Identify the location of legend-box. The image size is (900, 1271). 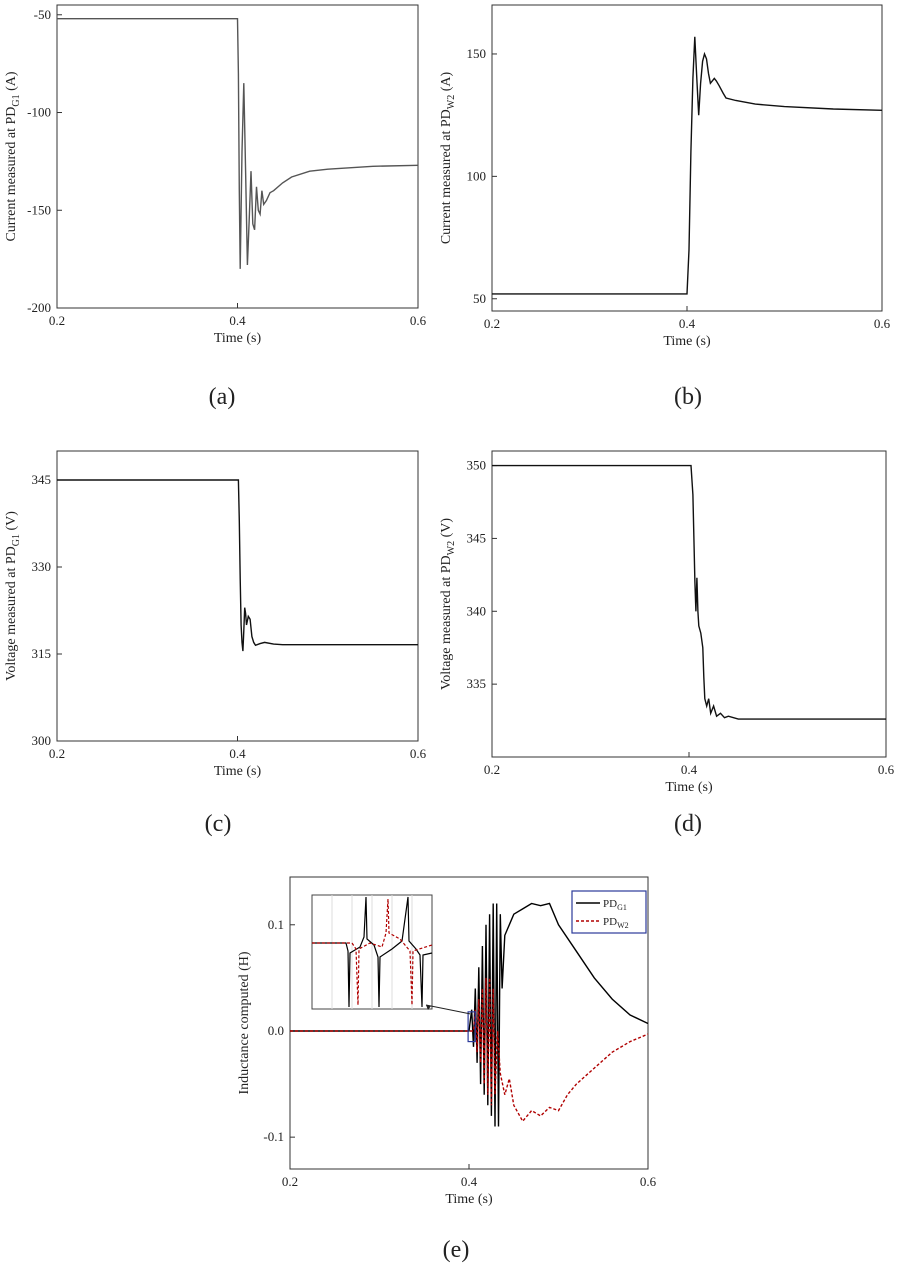
(609, 912).